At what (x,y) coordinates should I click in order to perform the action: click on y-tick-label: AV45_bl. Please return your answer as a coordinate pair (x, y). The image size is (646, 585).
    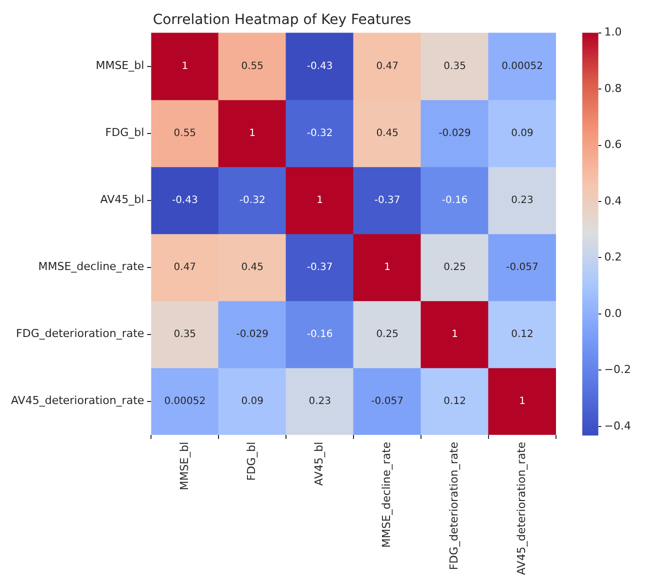
    Looking at the image, I should click on (122, 199).